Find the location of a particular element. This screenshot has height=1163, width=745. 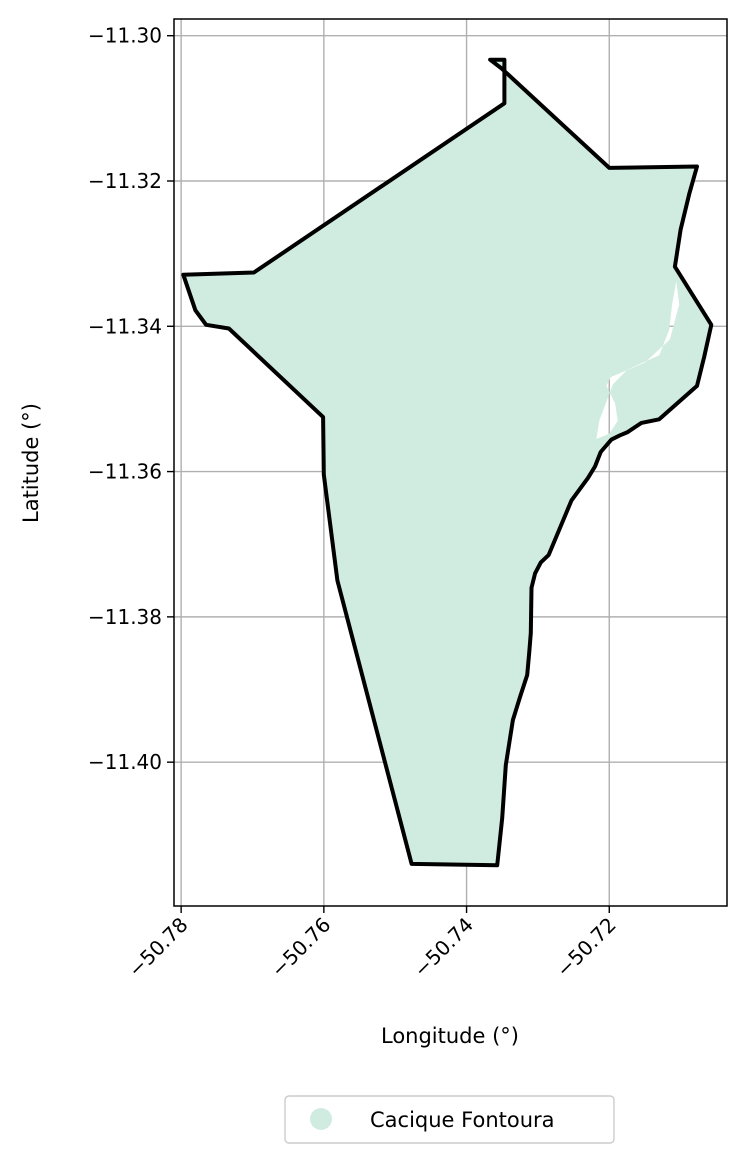

legend-frame is located at coordinates (449, 1119).